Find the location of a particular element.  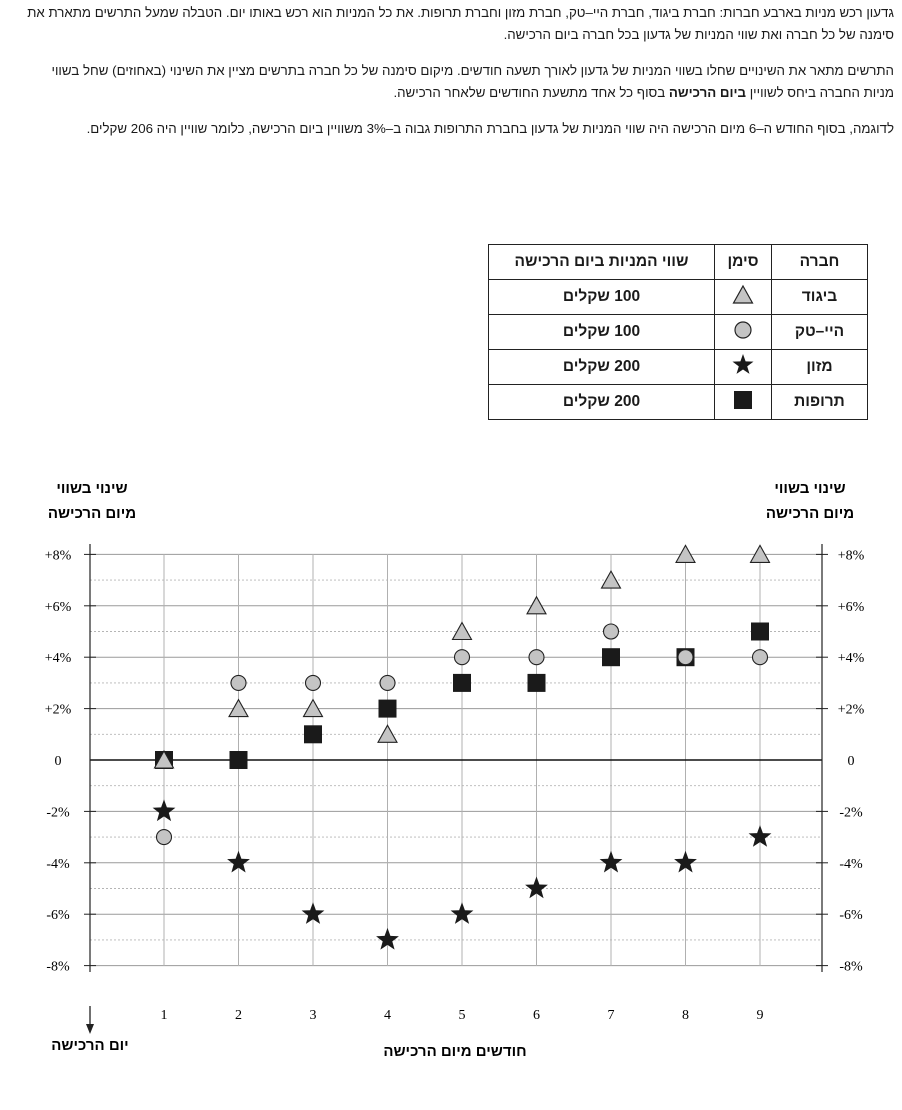

y-axis-title-right-line1: שינוי בשווי is located at coordinates (809, 488).